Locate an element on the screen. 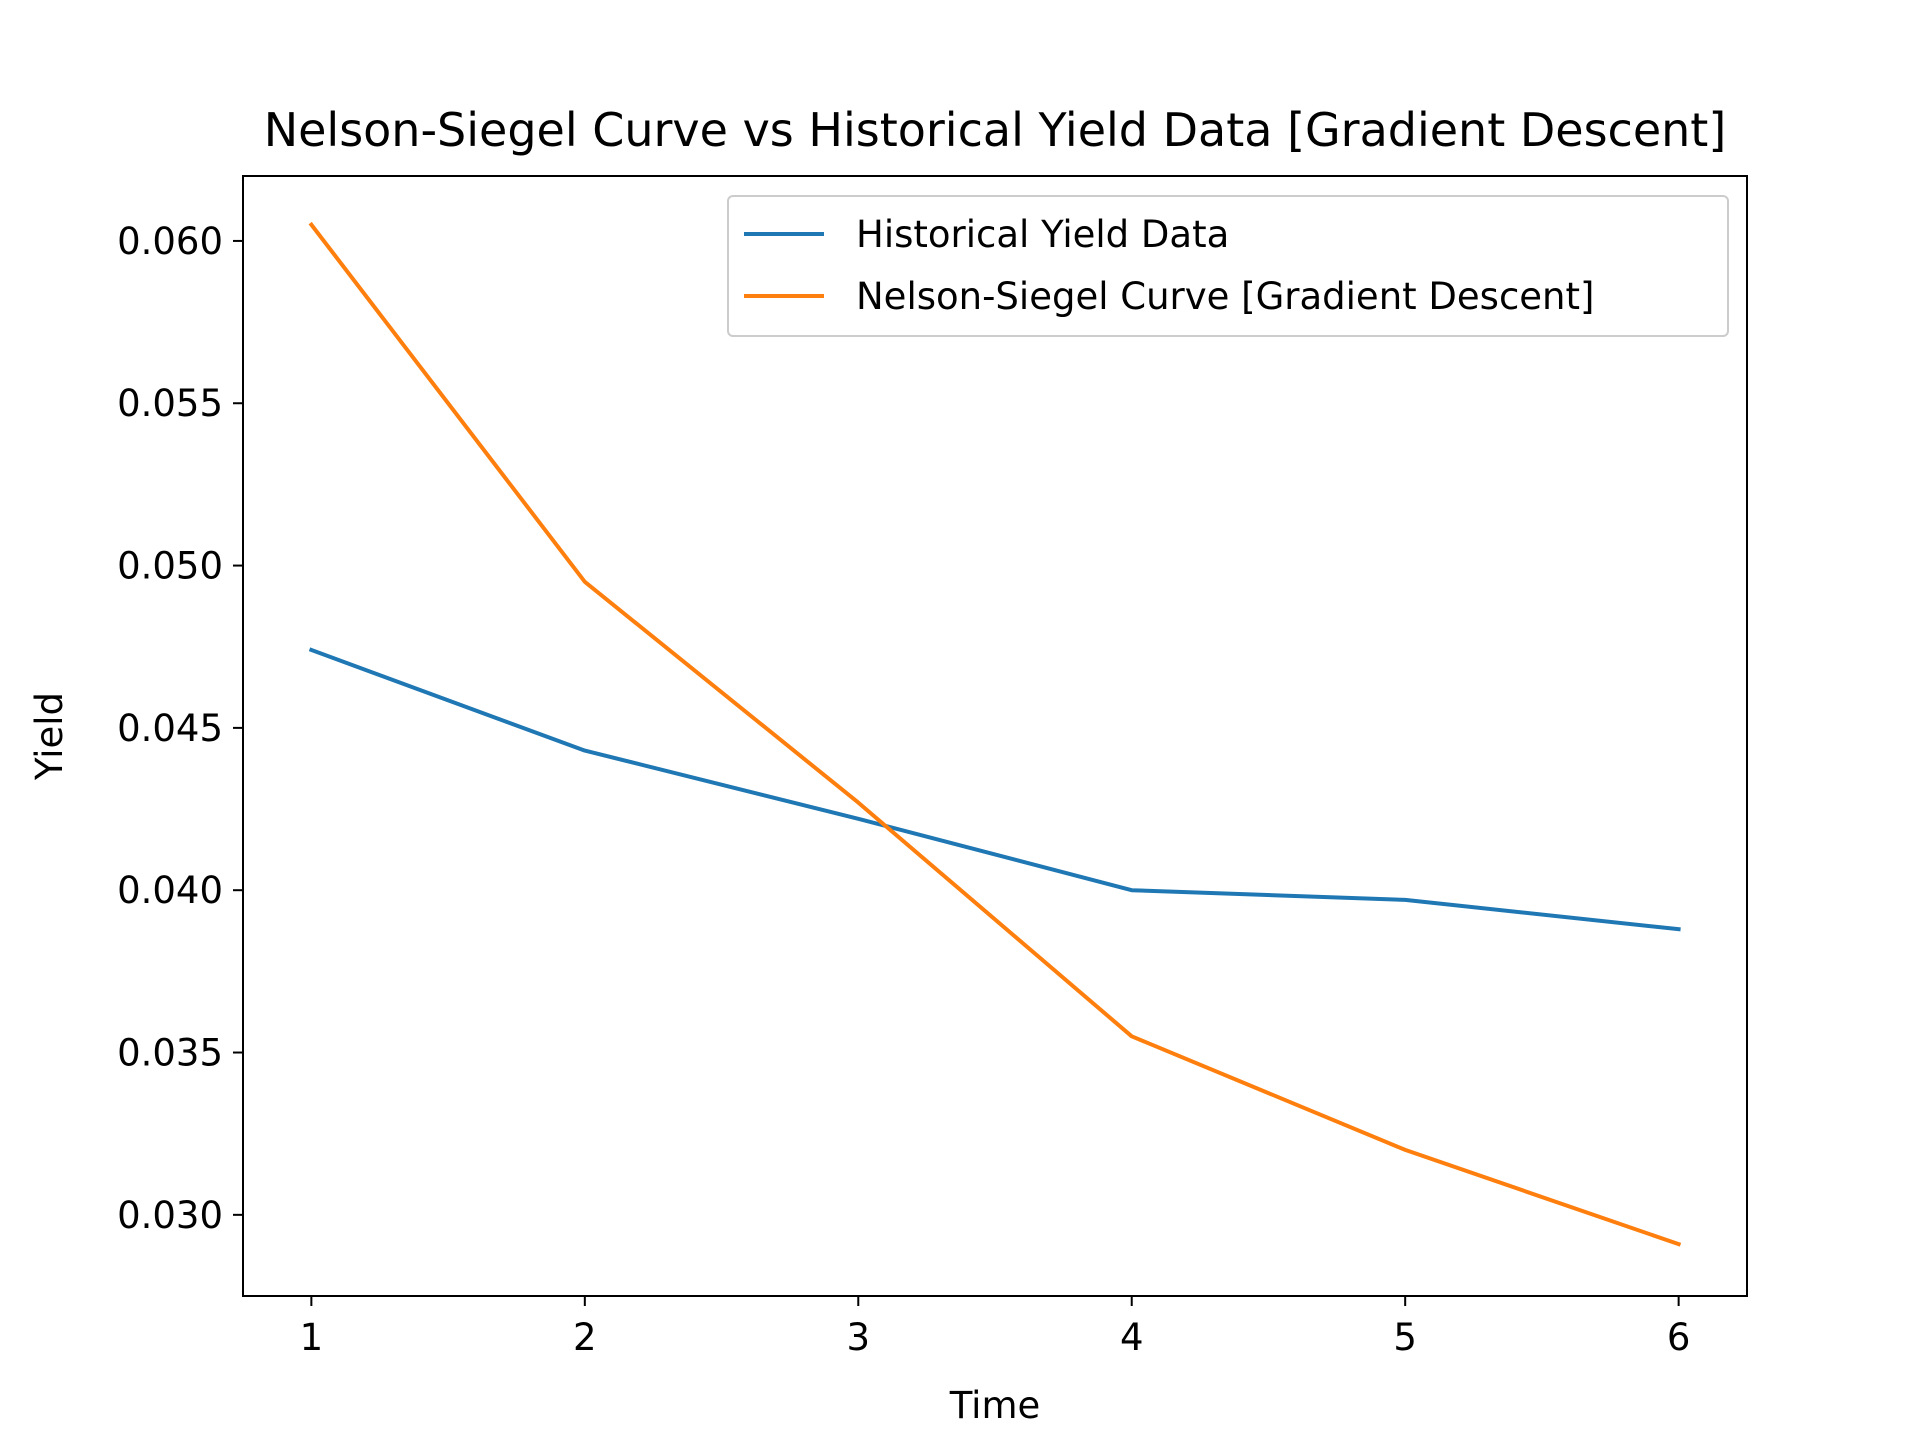 This screenshot has width=1920, height=1440. y-axis: 0.030 0.035 0.040 0.045 0.050 0.055 0.060 is located at coordinates (180, 728).